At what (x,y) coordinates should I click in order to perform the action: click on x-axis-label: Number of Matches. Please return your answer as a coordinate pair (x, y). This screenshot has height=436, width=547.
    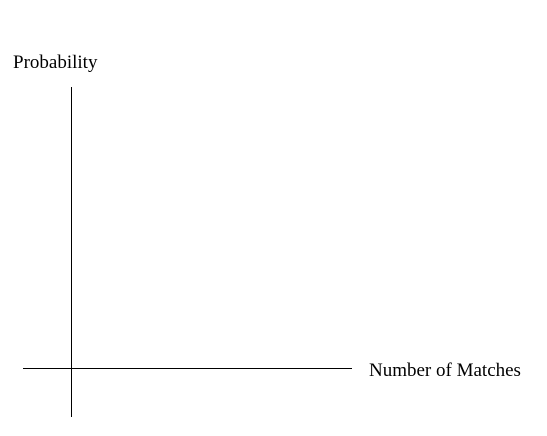
    Looking at the image, I should click on (445, 370).